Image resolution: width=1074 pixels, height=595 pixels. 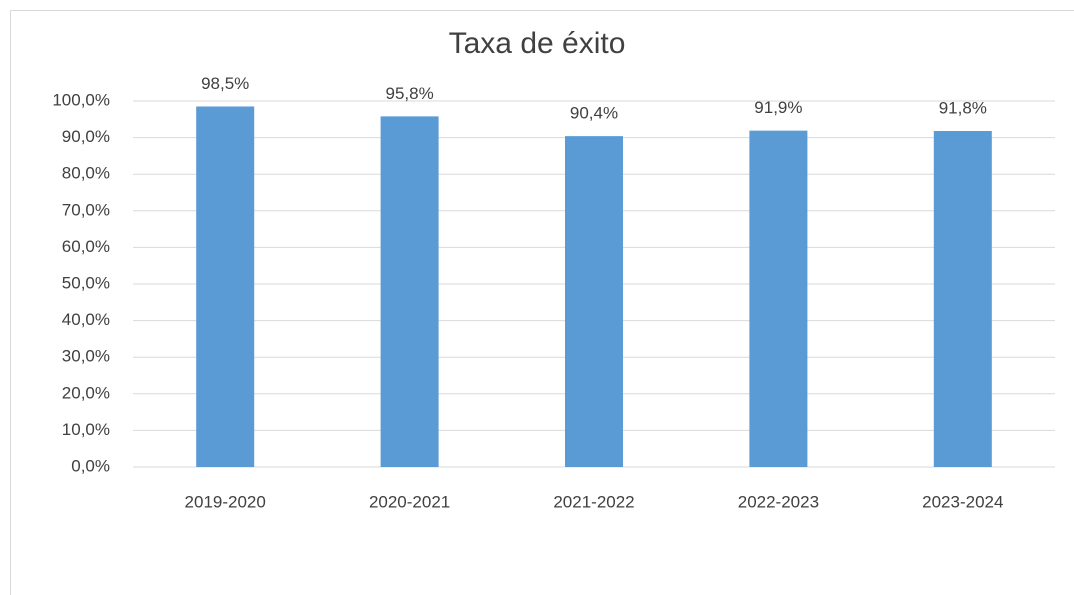 I want to click on x-tick-label: 2022-2023, so click(x=778, y=501).